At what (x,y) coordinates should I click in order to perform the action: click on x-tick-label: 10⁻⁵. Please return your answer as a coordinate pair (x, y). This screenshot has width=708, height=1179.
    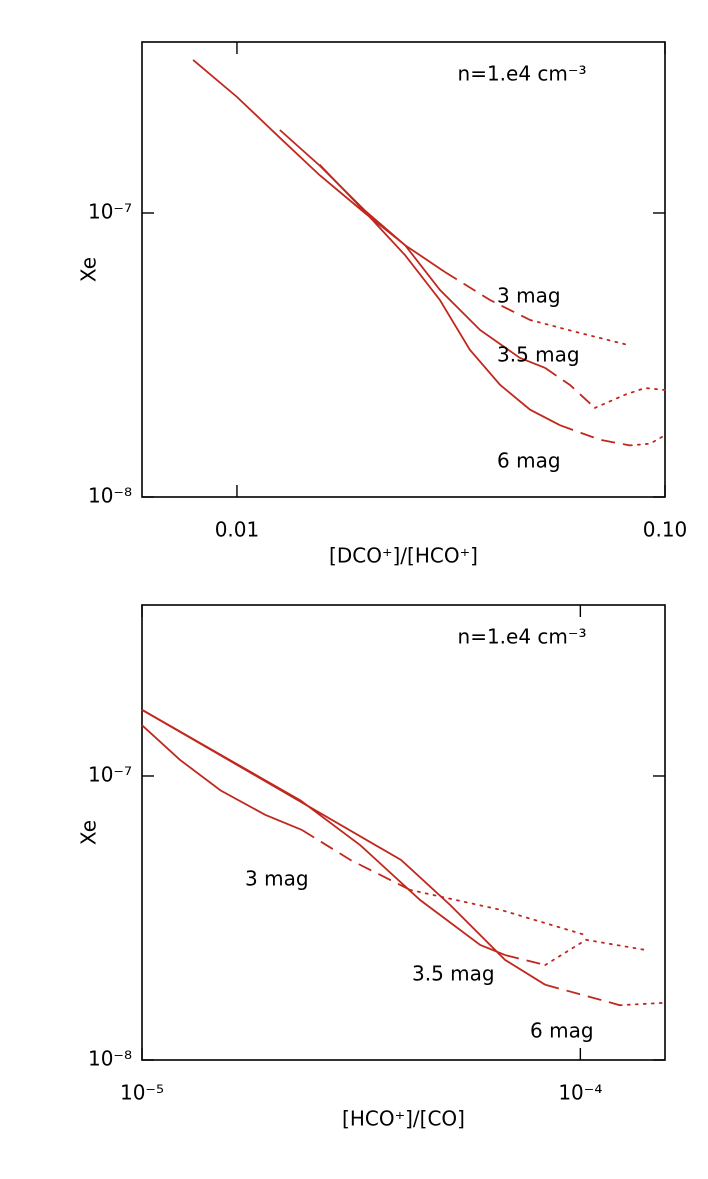
    Looking at the image, I should click on (142, 1093).